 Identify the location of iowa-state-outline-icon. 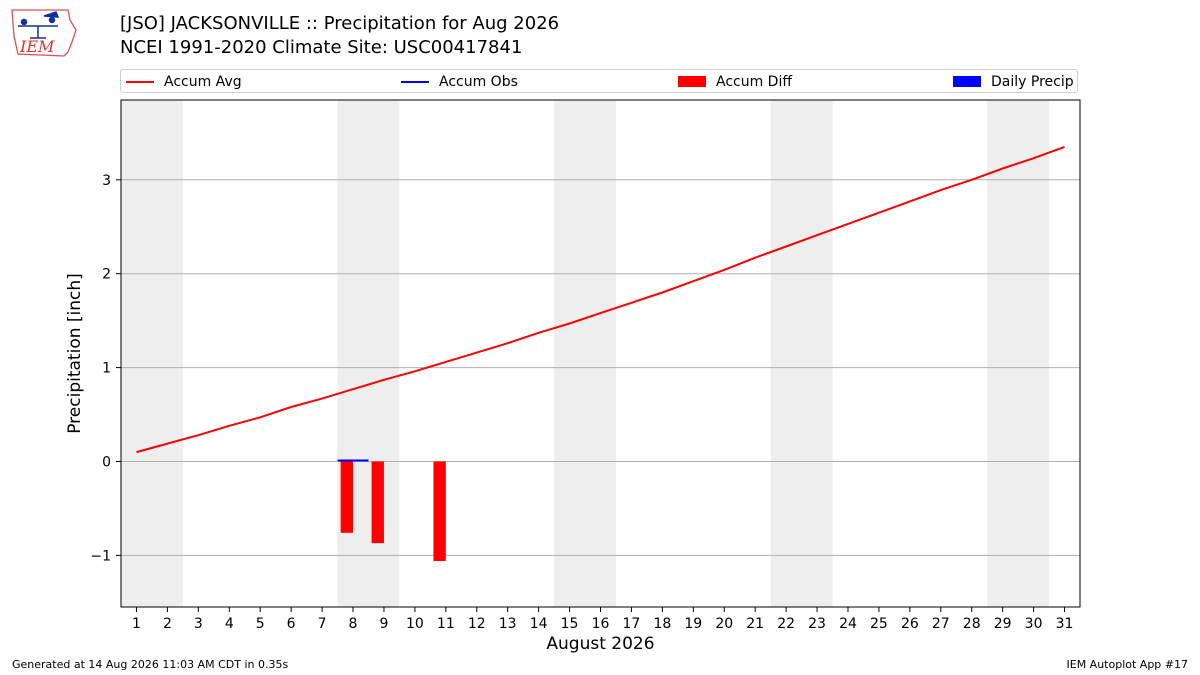
(44, 33).